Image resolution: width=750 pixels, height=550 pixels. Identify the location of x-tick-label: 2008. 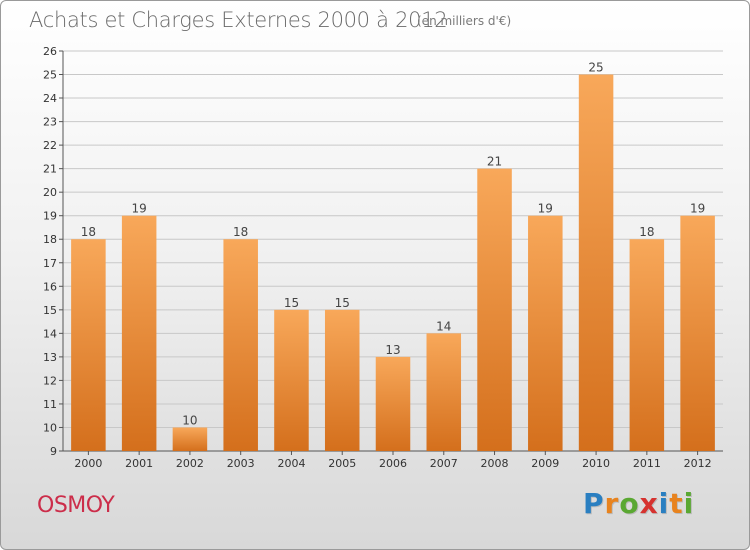
(495, 463).